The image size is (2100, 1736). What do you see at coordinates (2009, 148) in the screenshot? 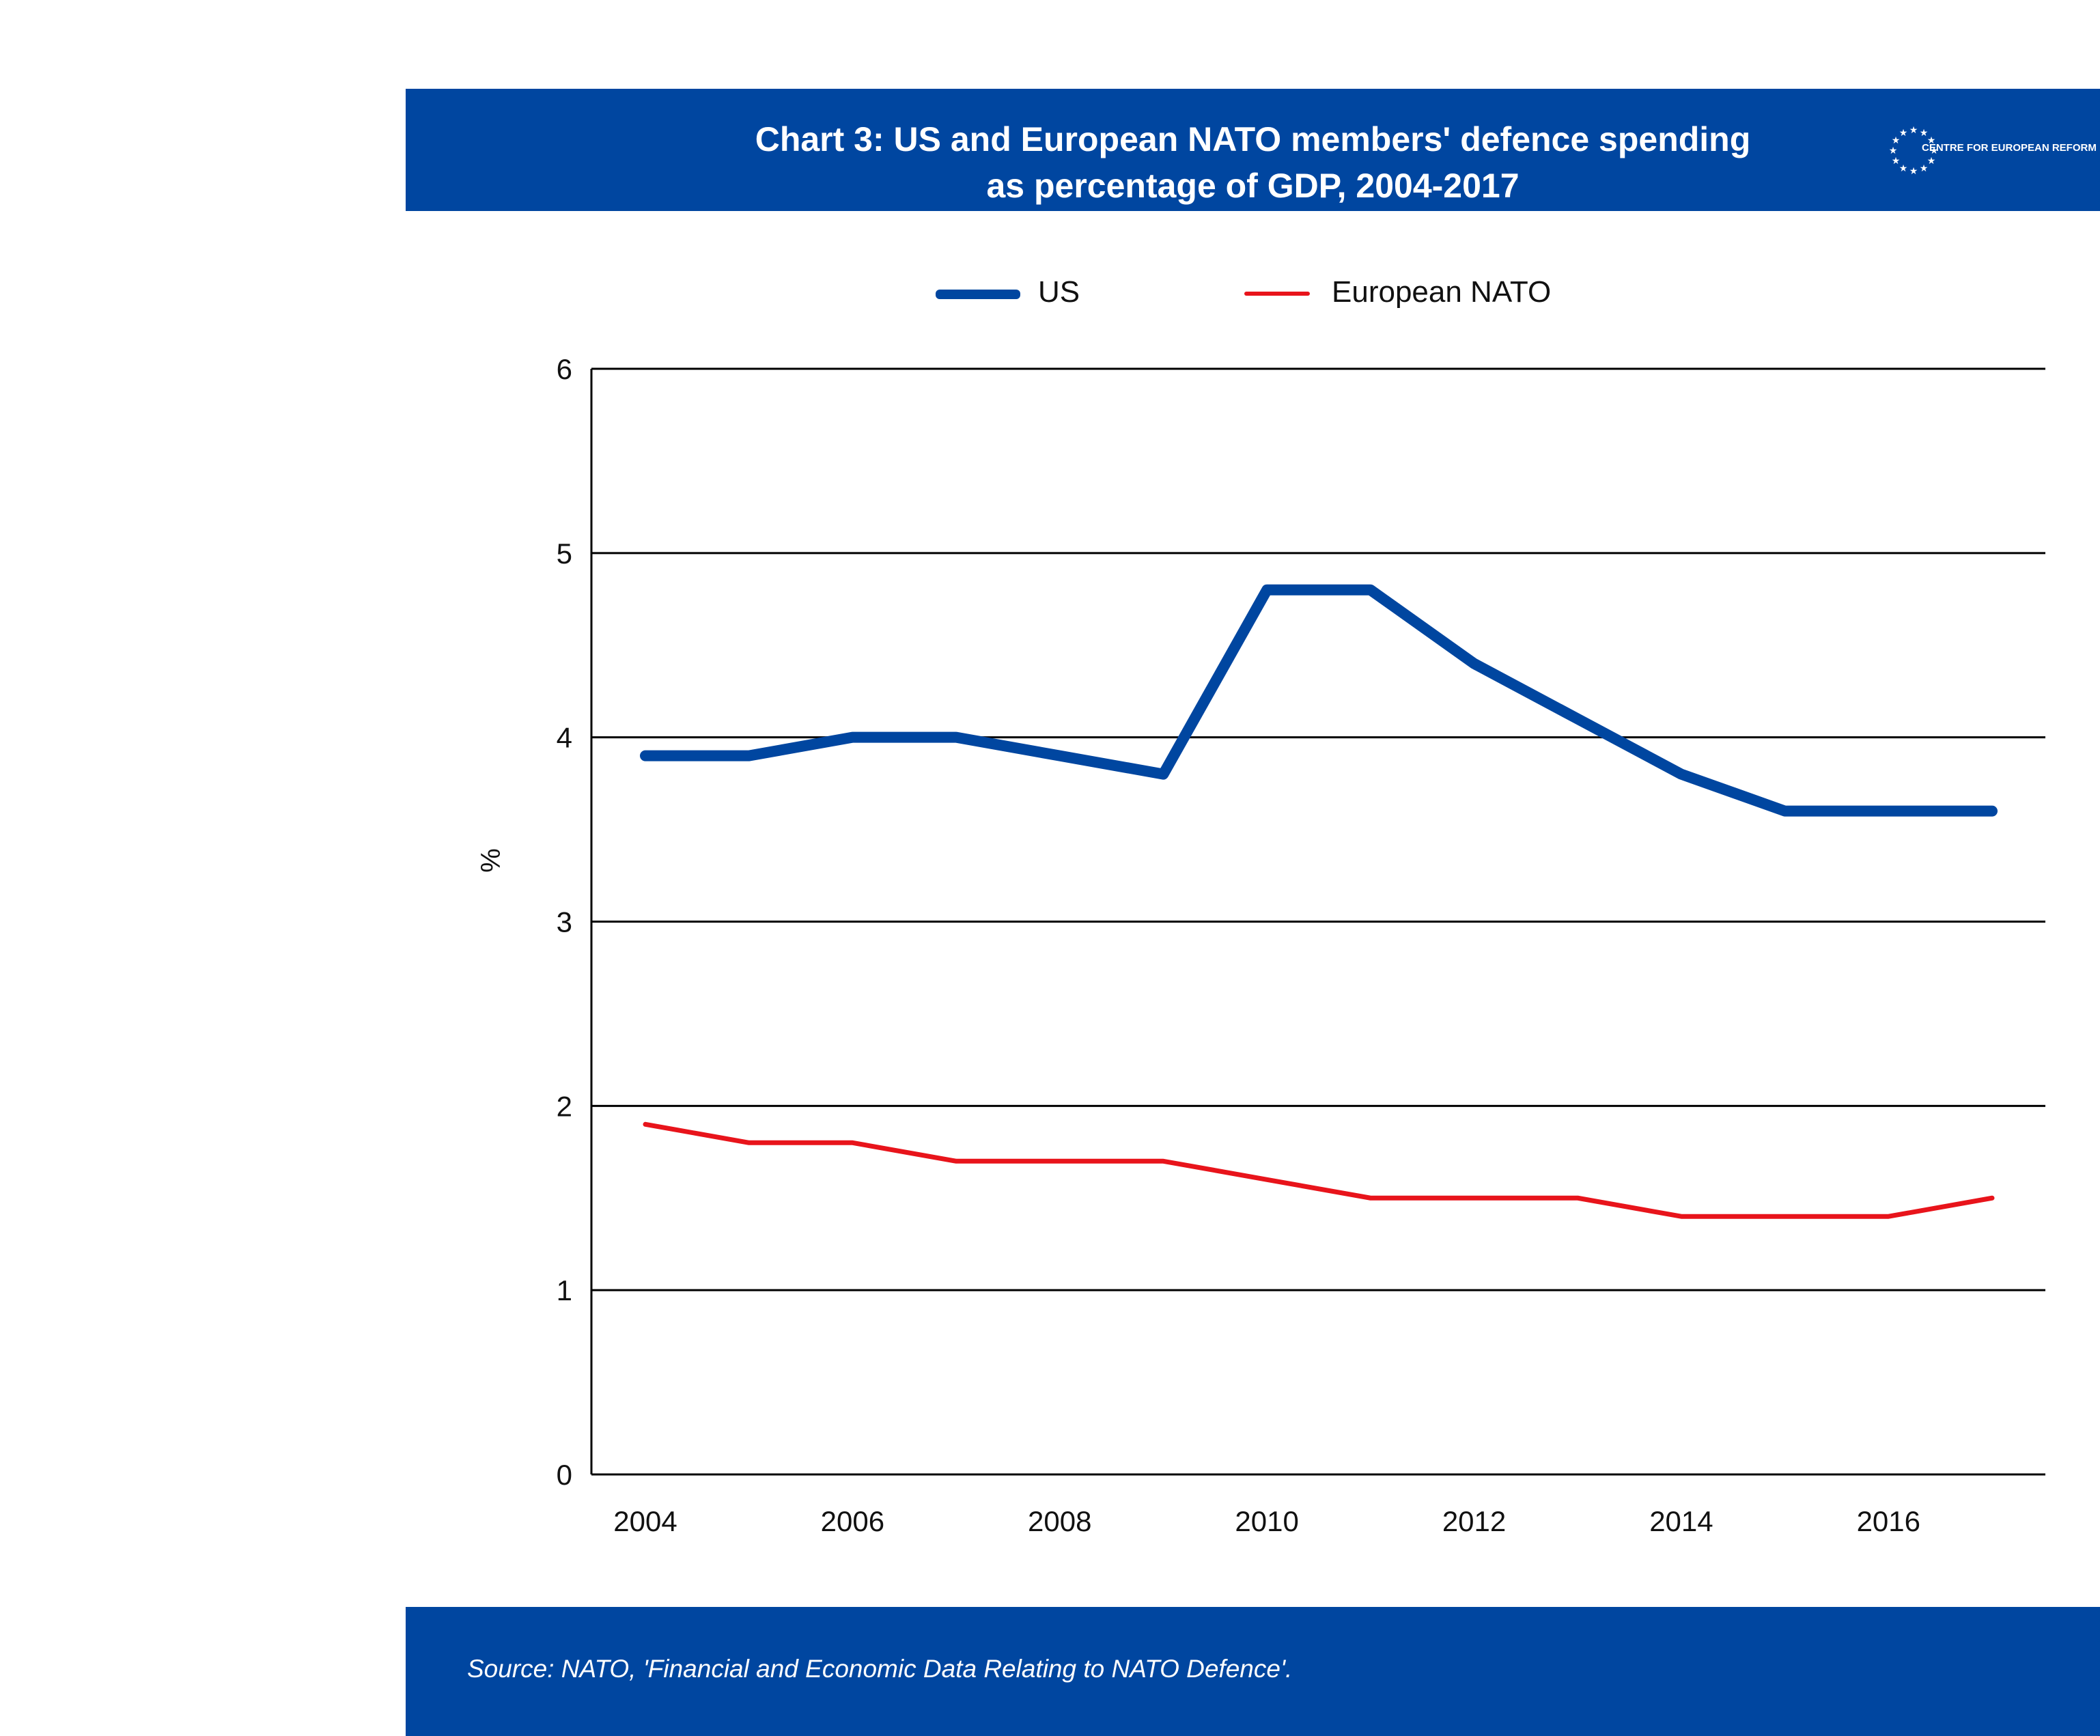
I see `logo-text: CENTRE FOR EUROPEAN REFORM` at bounding box center [2009, 148].